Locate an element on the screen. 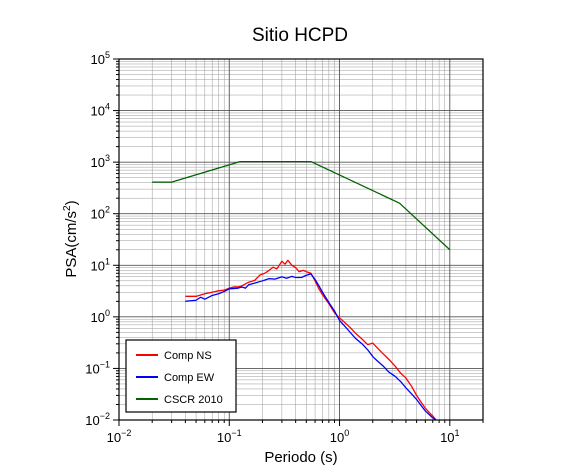  y-tick-label: 10² is located at coordinates (100, 213).